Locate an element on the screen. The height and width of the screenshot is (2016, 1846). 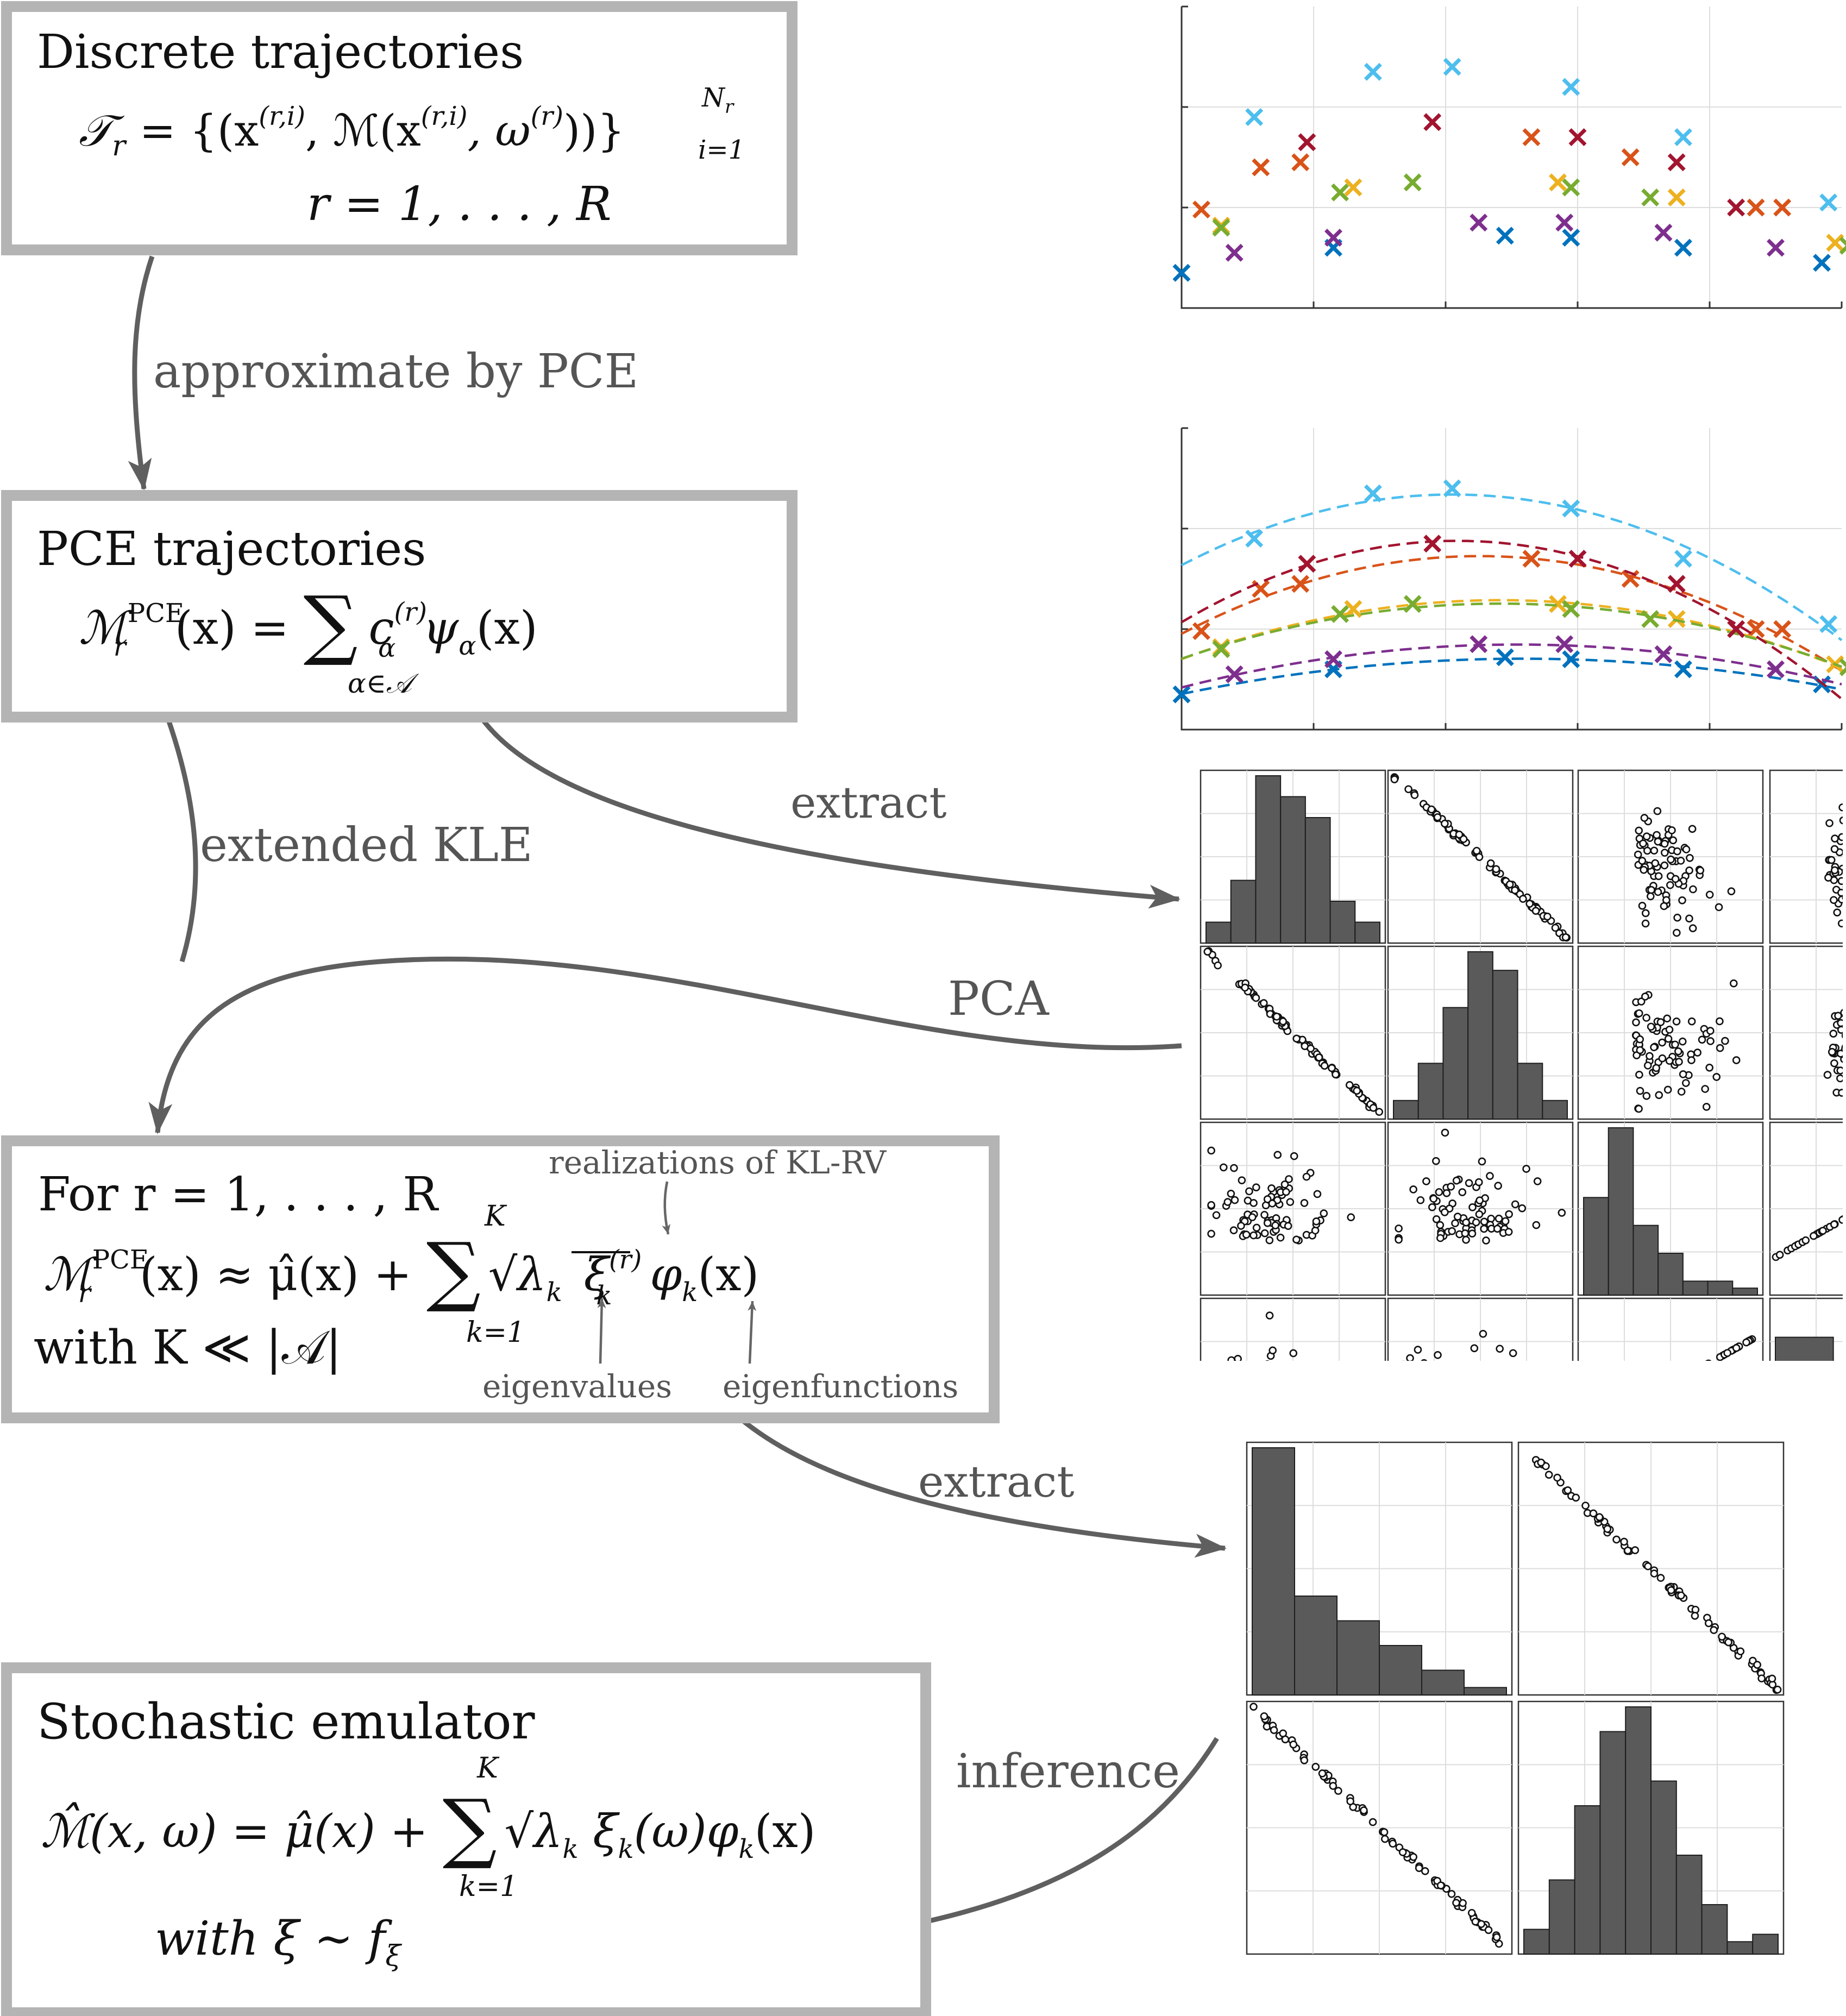
label-extract-2: extract is located at coordinates (996, 1481).